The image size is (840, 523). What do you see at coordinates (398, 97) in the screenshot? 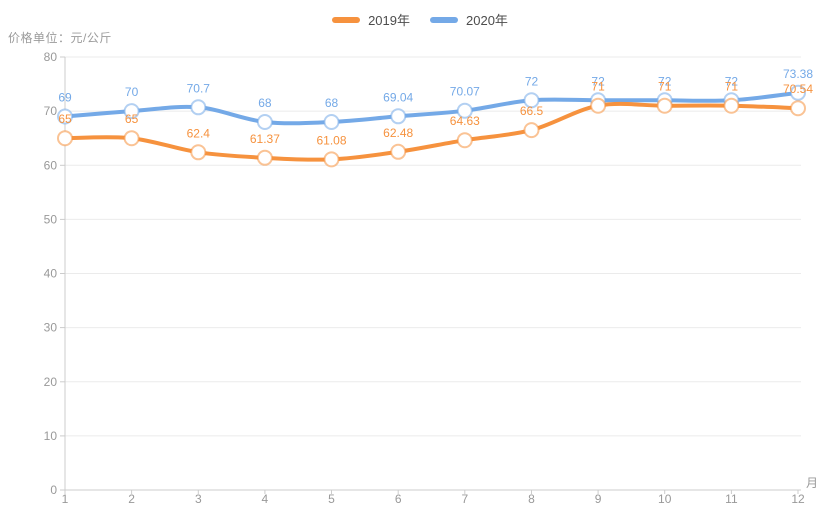
I see `data-label: 69.04` at bounding box center [398, 97].